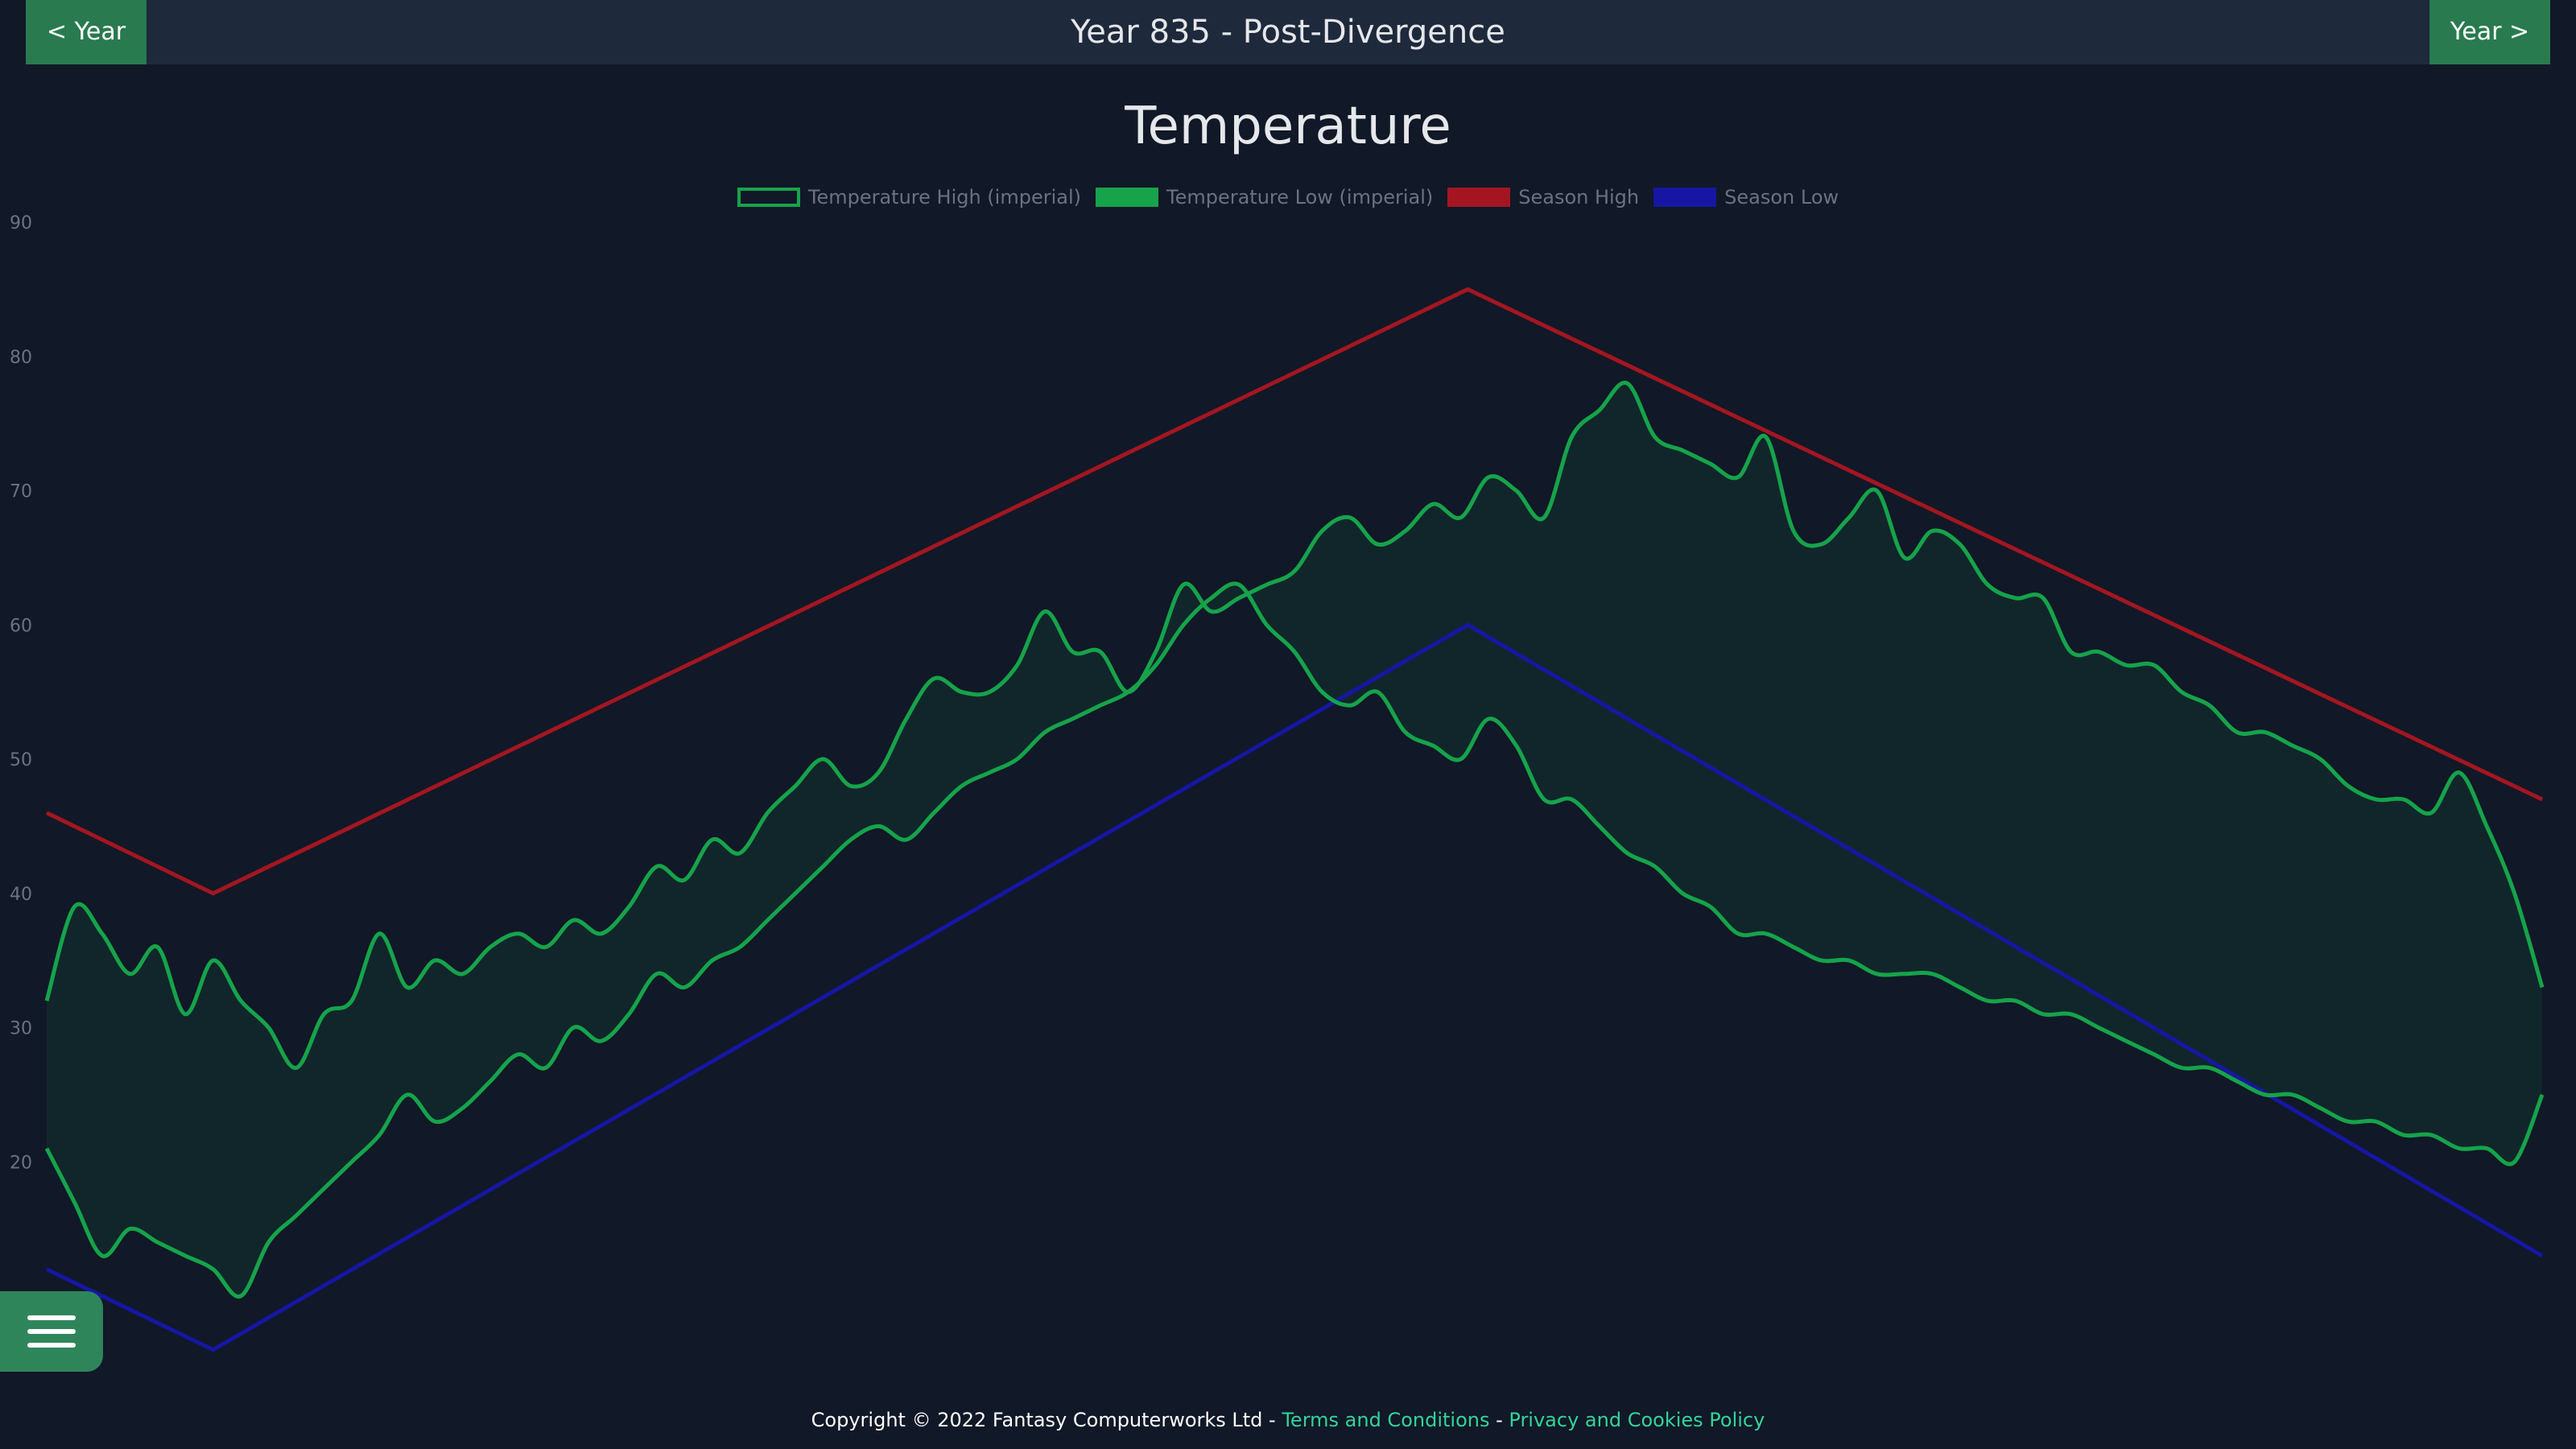 Image resolution: width=2576 pixels, height=1449 pixels. I want to click on y-tick-label: 40, so click(21, 895).